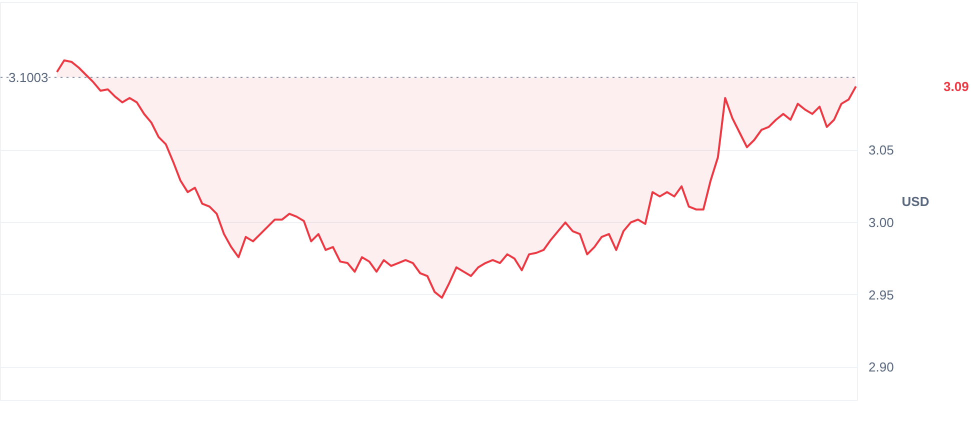 The width and height of the screenshot is (971, 435). Describe the element at coordinates (881, 367) in the screenshot. I see `y-tick-label: 2.90` at that location.